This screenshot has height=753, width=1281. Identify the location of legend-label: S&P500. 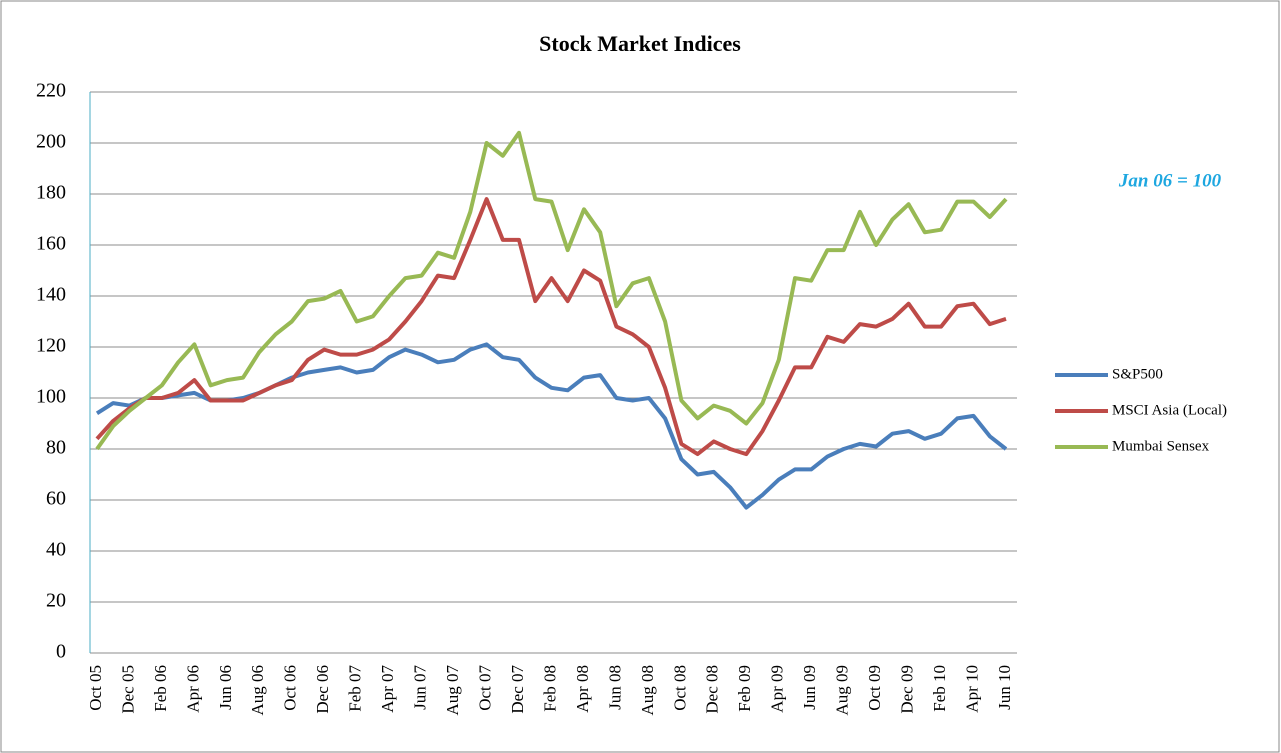
(1137, 374).